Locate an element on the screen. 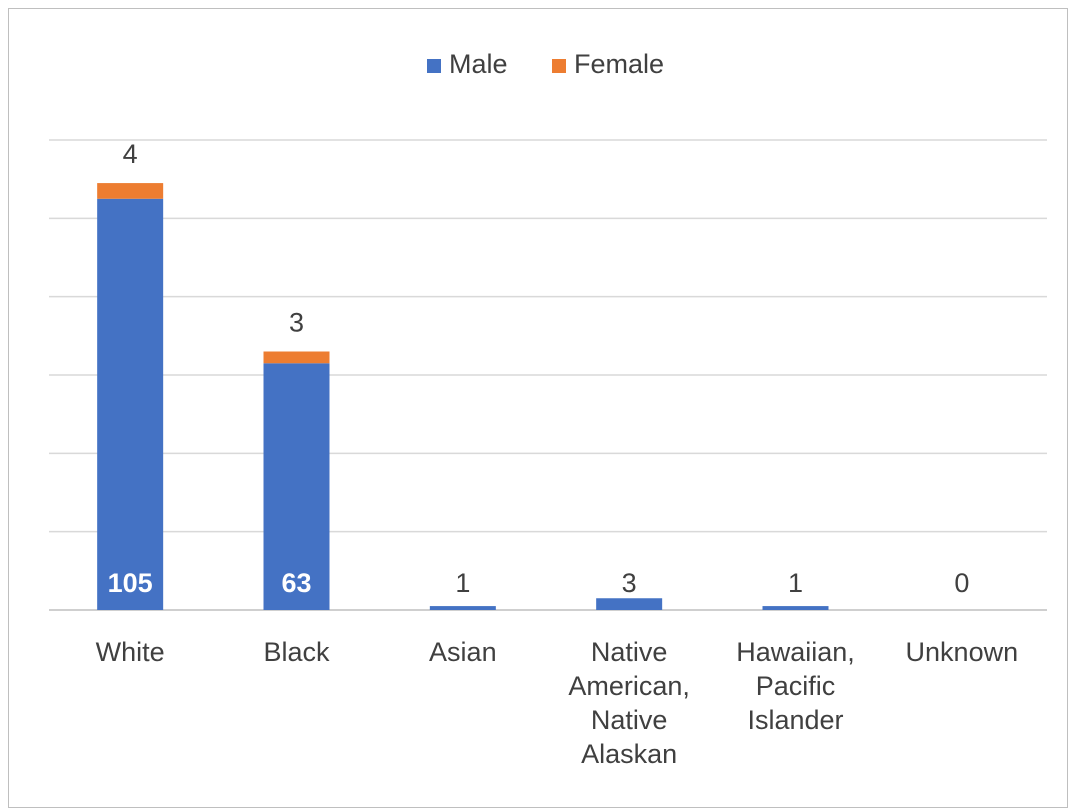 This screenshot has height=812, width=1071. data-label-male-4: 1 is located at coordinates (795, 583).